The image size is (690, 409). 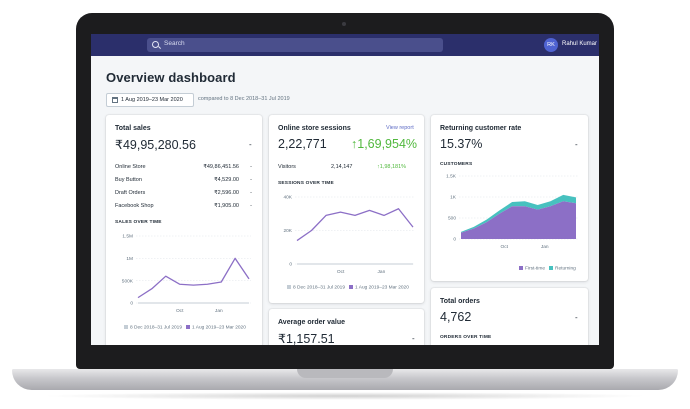 I want to click on row-label: Buy Button, so click(x=128, y=180).